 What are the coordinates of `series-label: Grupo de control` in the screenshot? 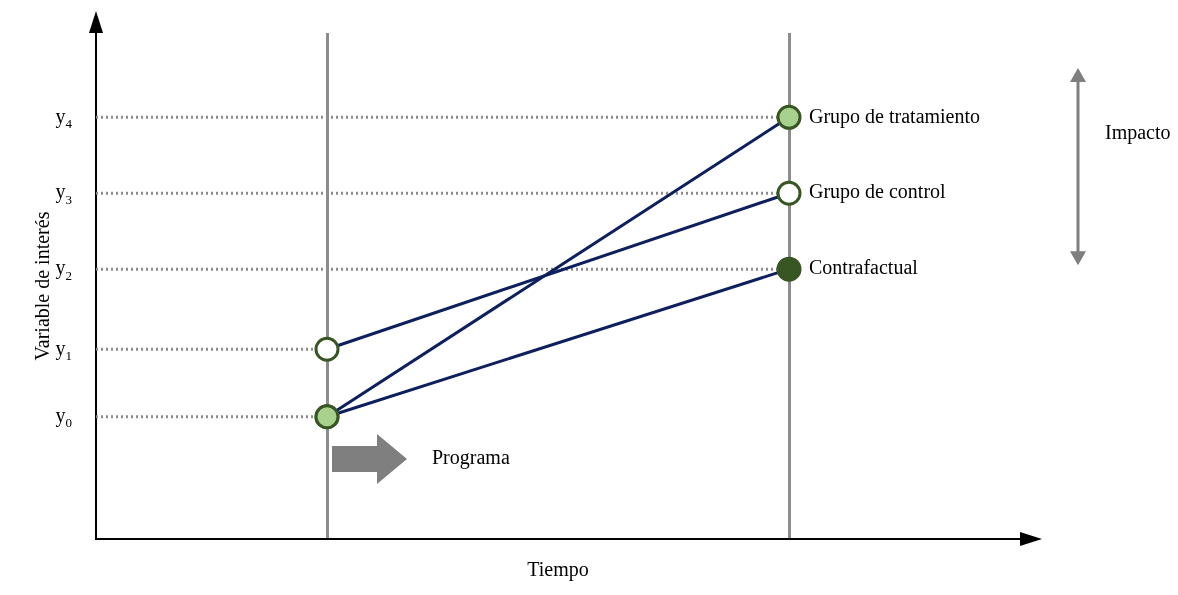 It's located at (878, 192).